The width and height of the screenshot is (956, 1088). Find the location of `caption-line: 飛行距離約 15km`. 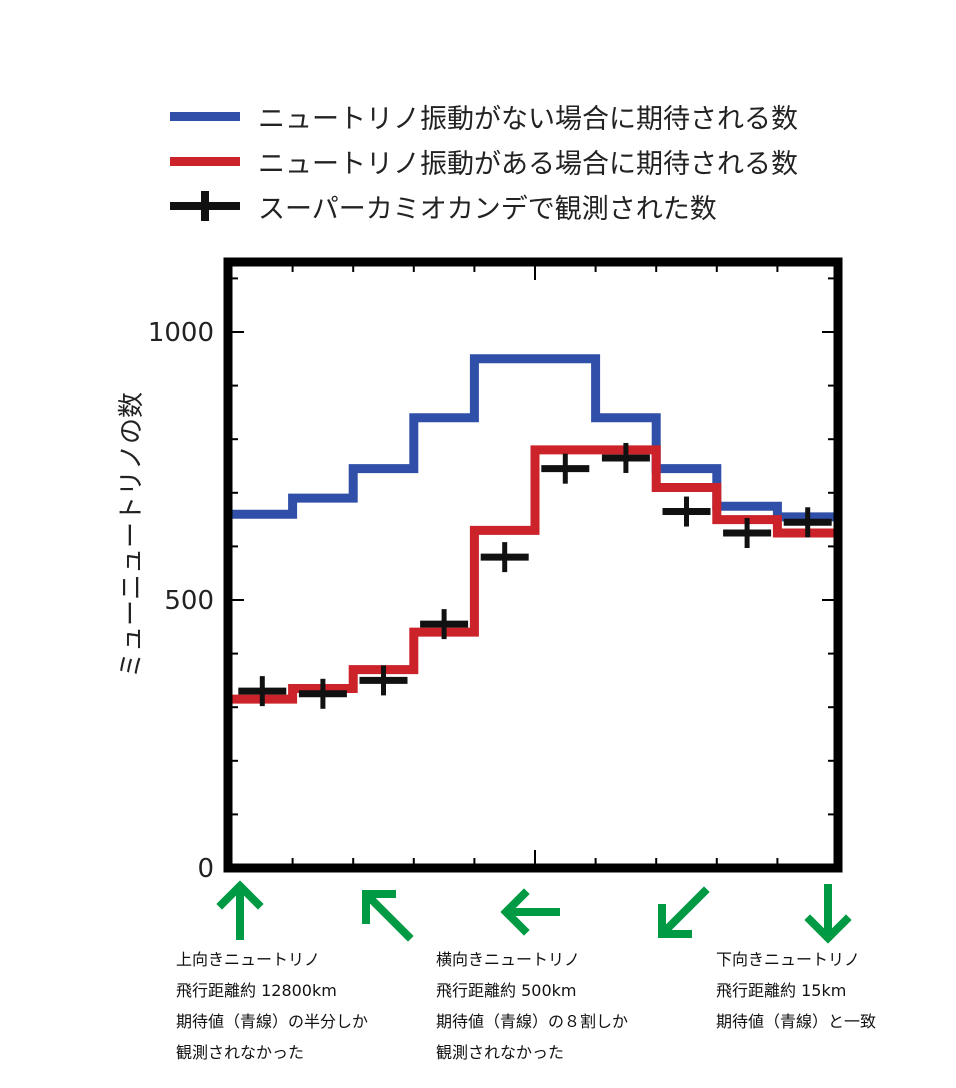

caption-line: 飛行距離約 15km is located at coordinates (781, 990).